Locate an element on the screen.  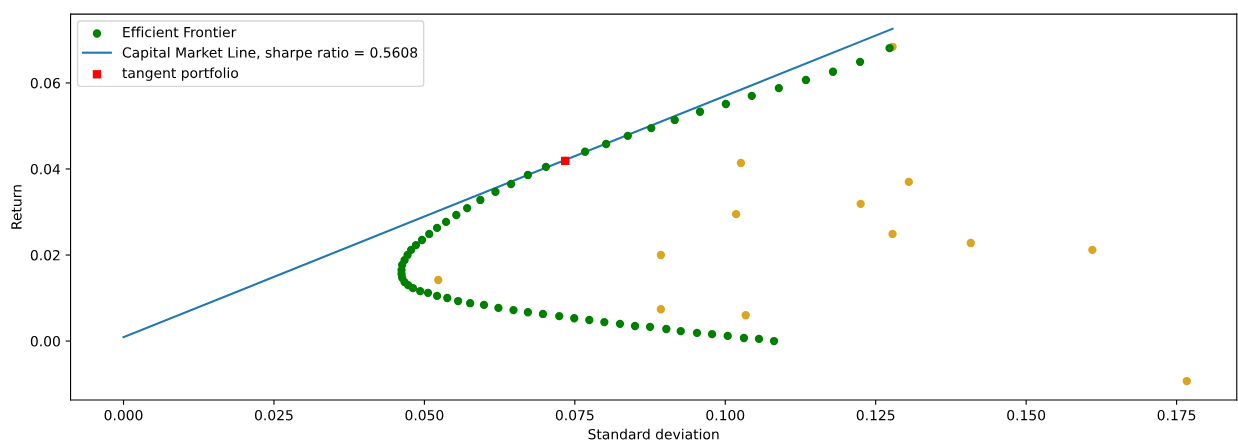
y-tick-label: 0.02 is located at coordinates (45, 255).